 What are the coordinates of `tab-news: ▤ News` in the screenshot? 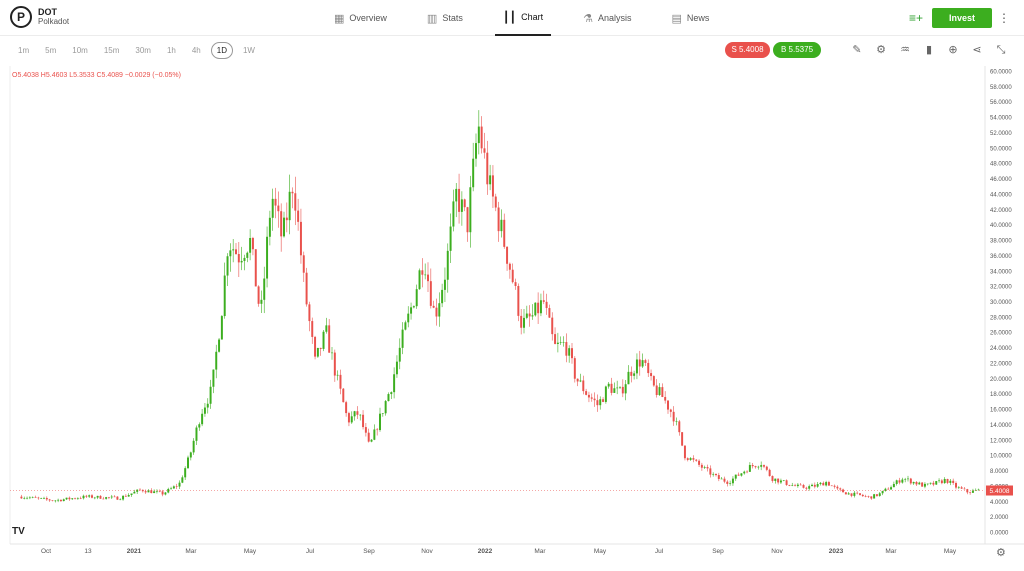 It's located at (691, 18).